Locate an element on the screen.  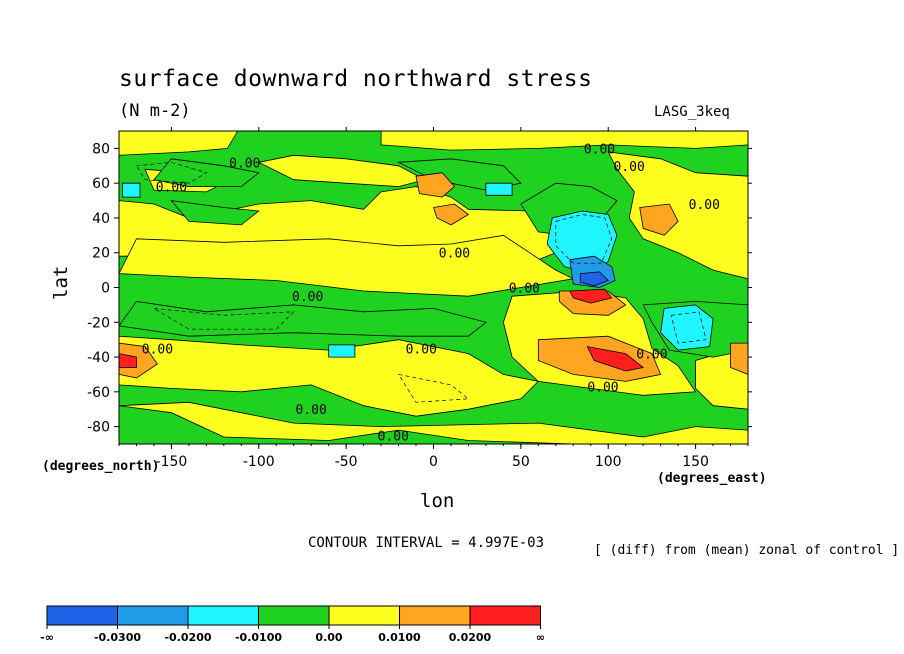
y-tick-label: -40 is located at coordinates (98, 358).